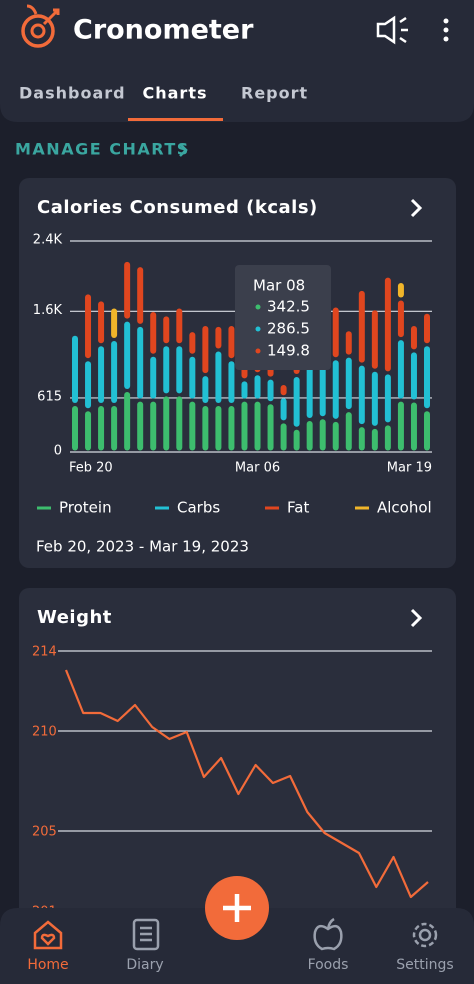 Image resolution: width=474 pixels, height=984 pixels. Describe the element at coordinates (48, 935) in the screenshot. I see `home-icon` at that location.